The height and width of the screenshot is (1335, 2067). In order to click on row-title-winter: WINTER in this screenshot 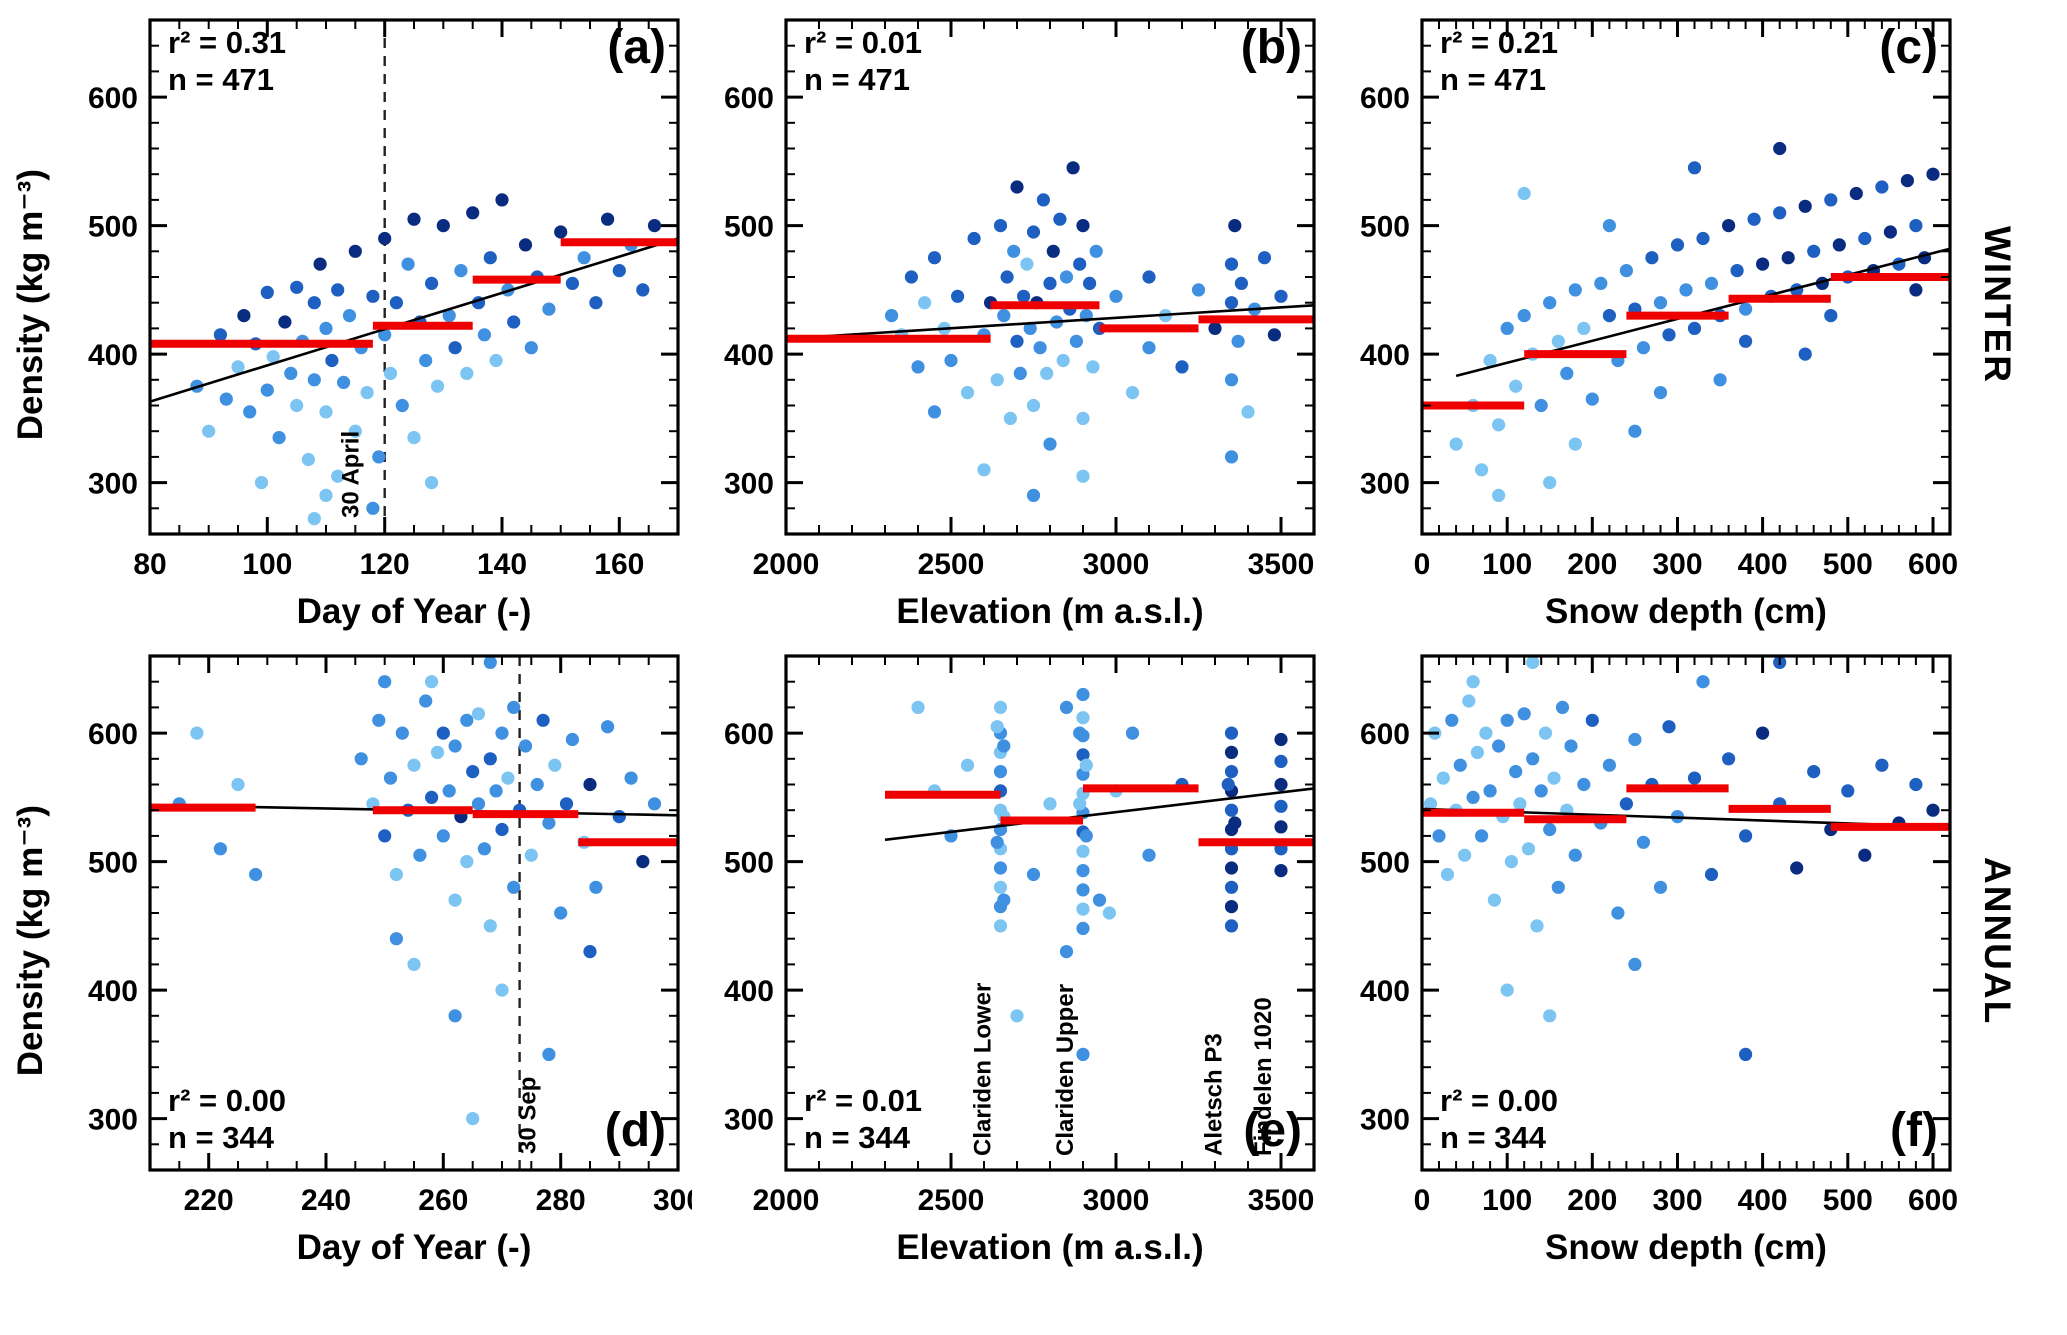, I will do `click(1997, 305)`.